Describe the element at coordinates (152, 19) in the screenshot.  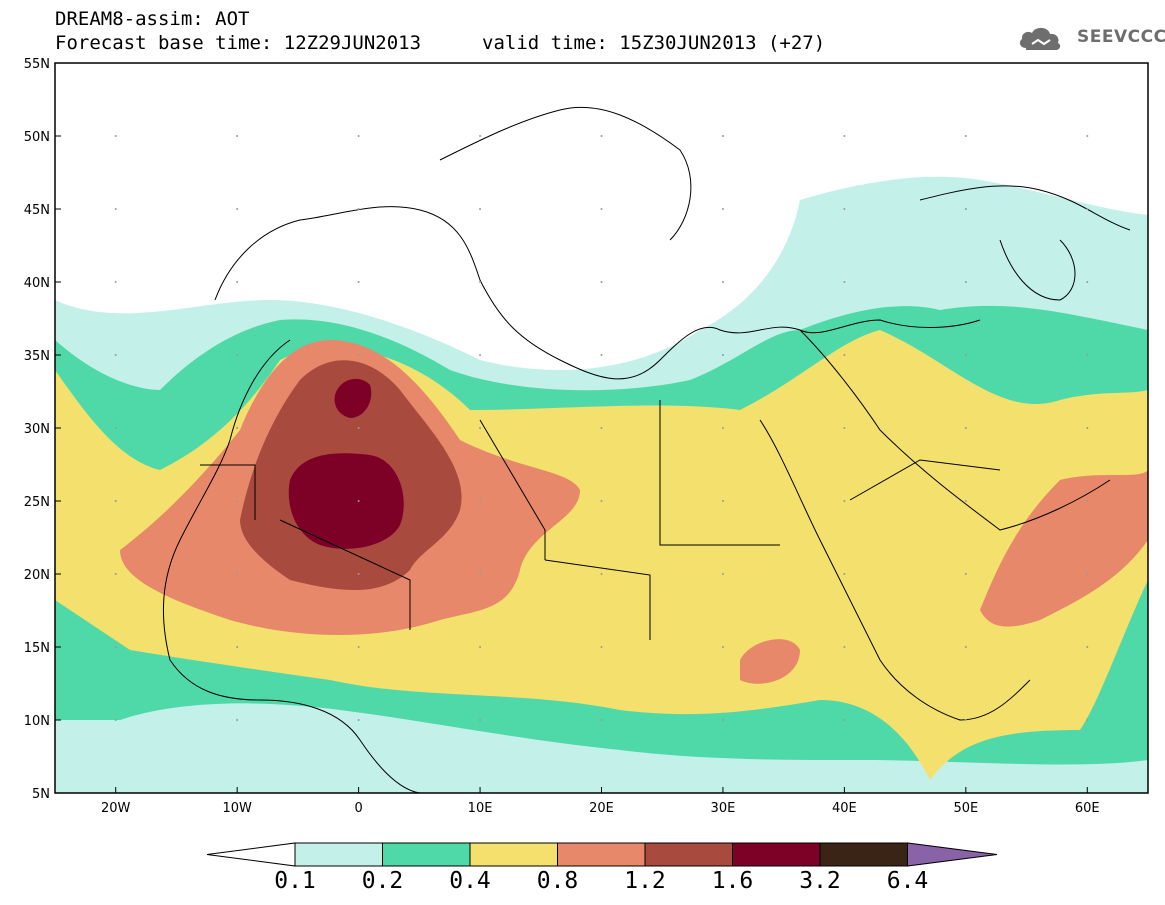
I see `map-title: DREAM8-assim: AOT` at that location.